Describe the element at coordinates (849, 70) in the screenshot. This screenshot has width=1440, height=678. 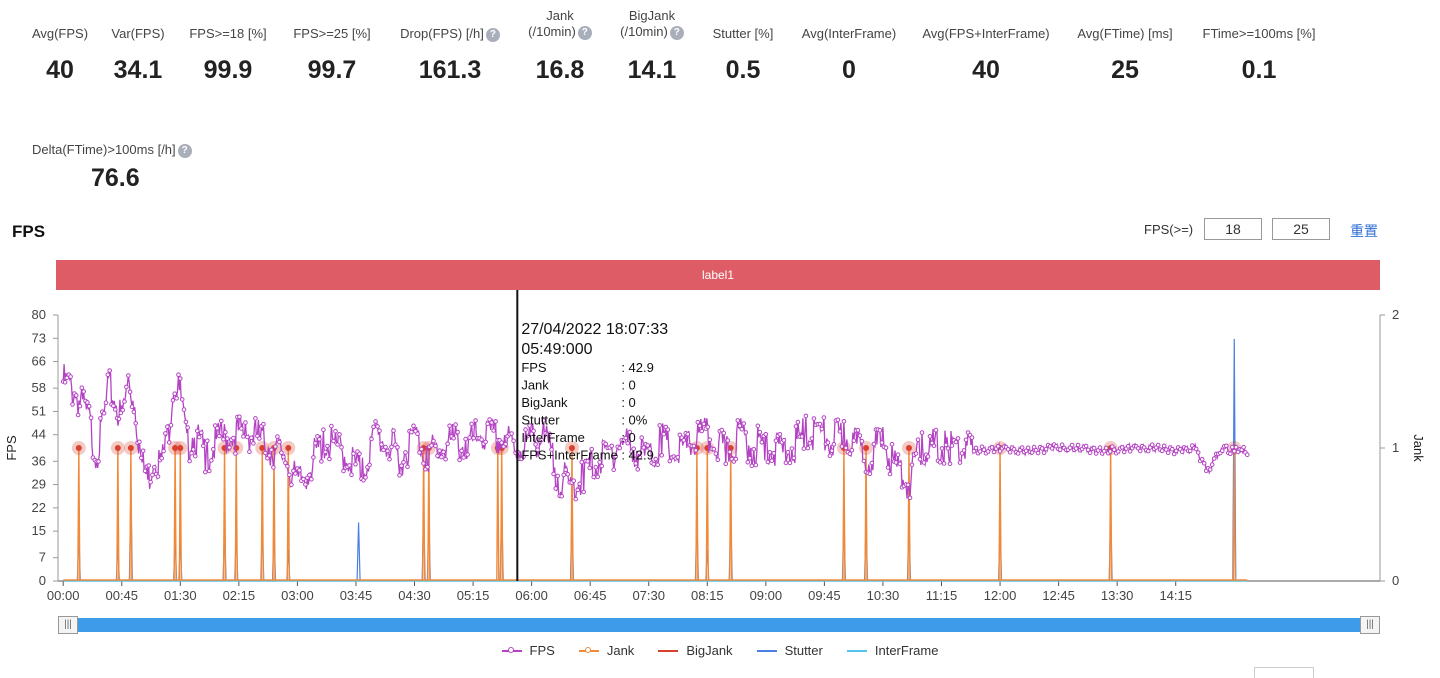
I see `metric-value: 0` at that location.